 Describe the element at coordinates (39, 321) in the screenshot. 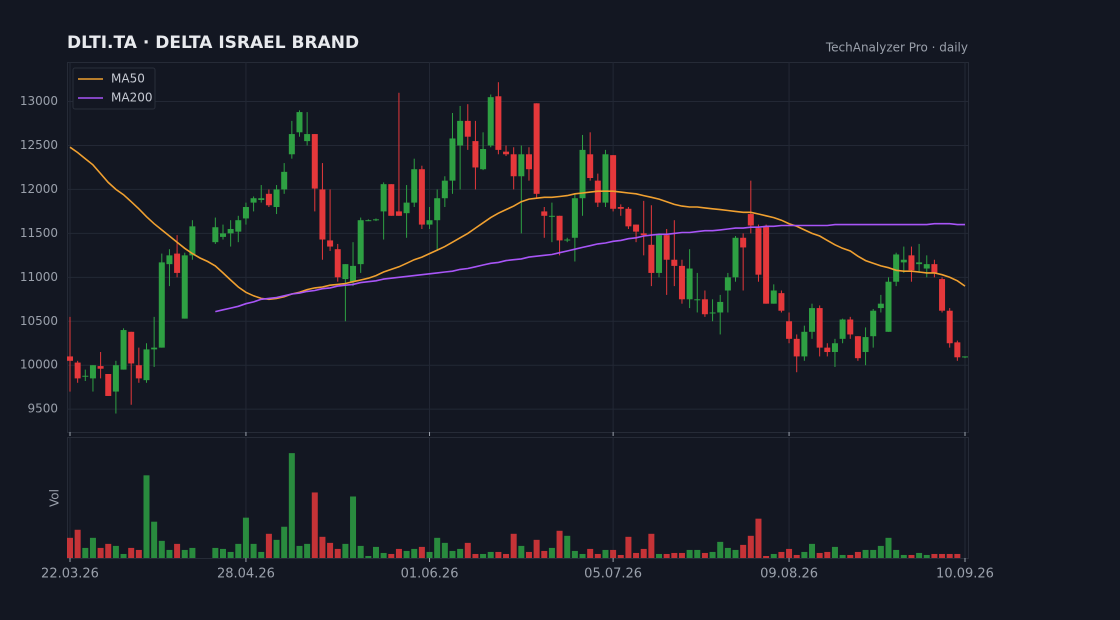

I see `y-tick-label: 10500` at that location.